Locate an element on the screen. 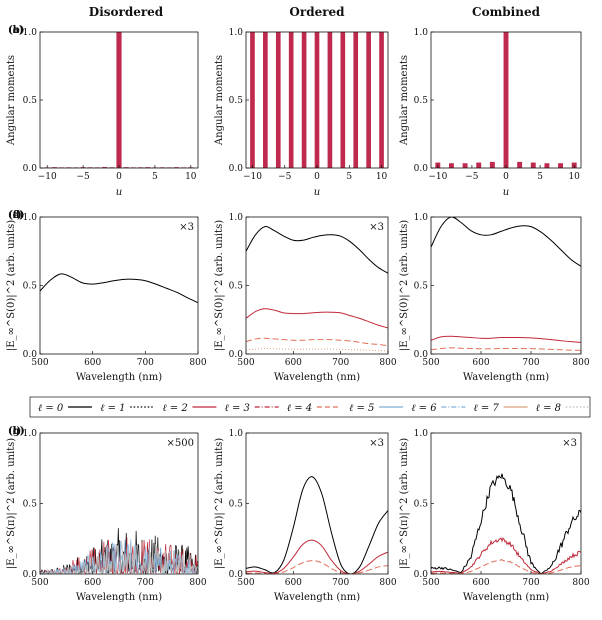 The width and height of the screenshot is (602, 620). bar-b--2 is located at coordinates (304, 100).